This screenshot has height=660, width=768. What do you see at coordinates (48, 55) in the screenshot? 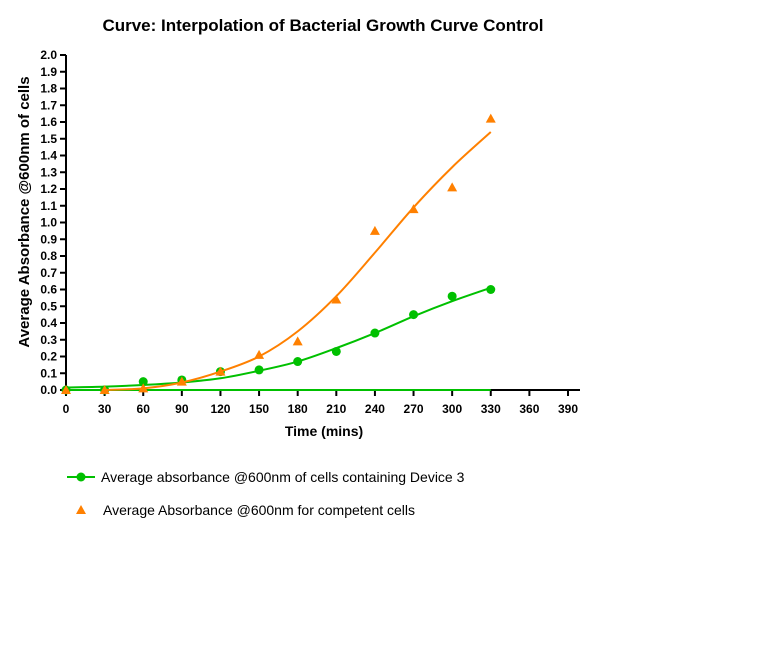
I see `y-tick-label: 2.0` at bounding box center [48, 55].